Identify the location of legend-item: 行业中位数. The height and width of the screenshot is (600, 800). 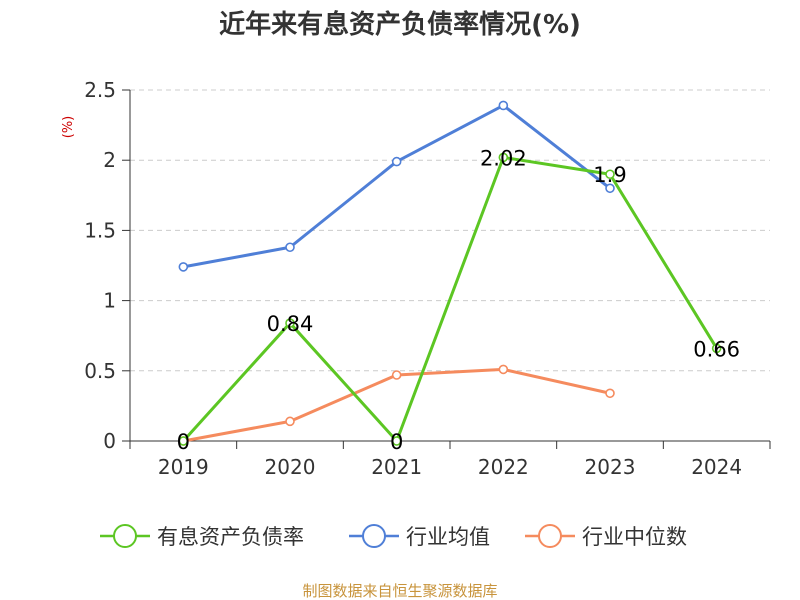
(606, 536).